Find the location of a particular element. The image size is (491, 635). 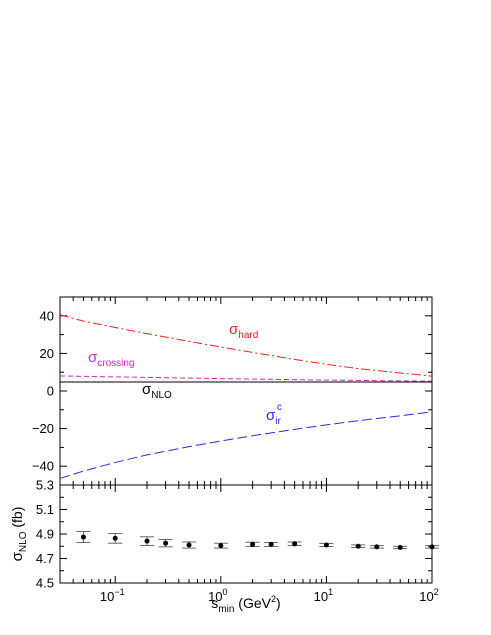

x-tick-label: 10⁰ is located at coordinates (217, 595).